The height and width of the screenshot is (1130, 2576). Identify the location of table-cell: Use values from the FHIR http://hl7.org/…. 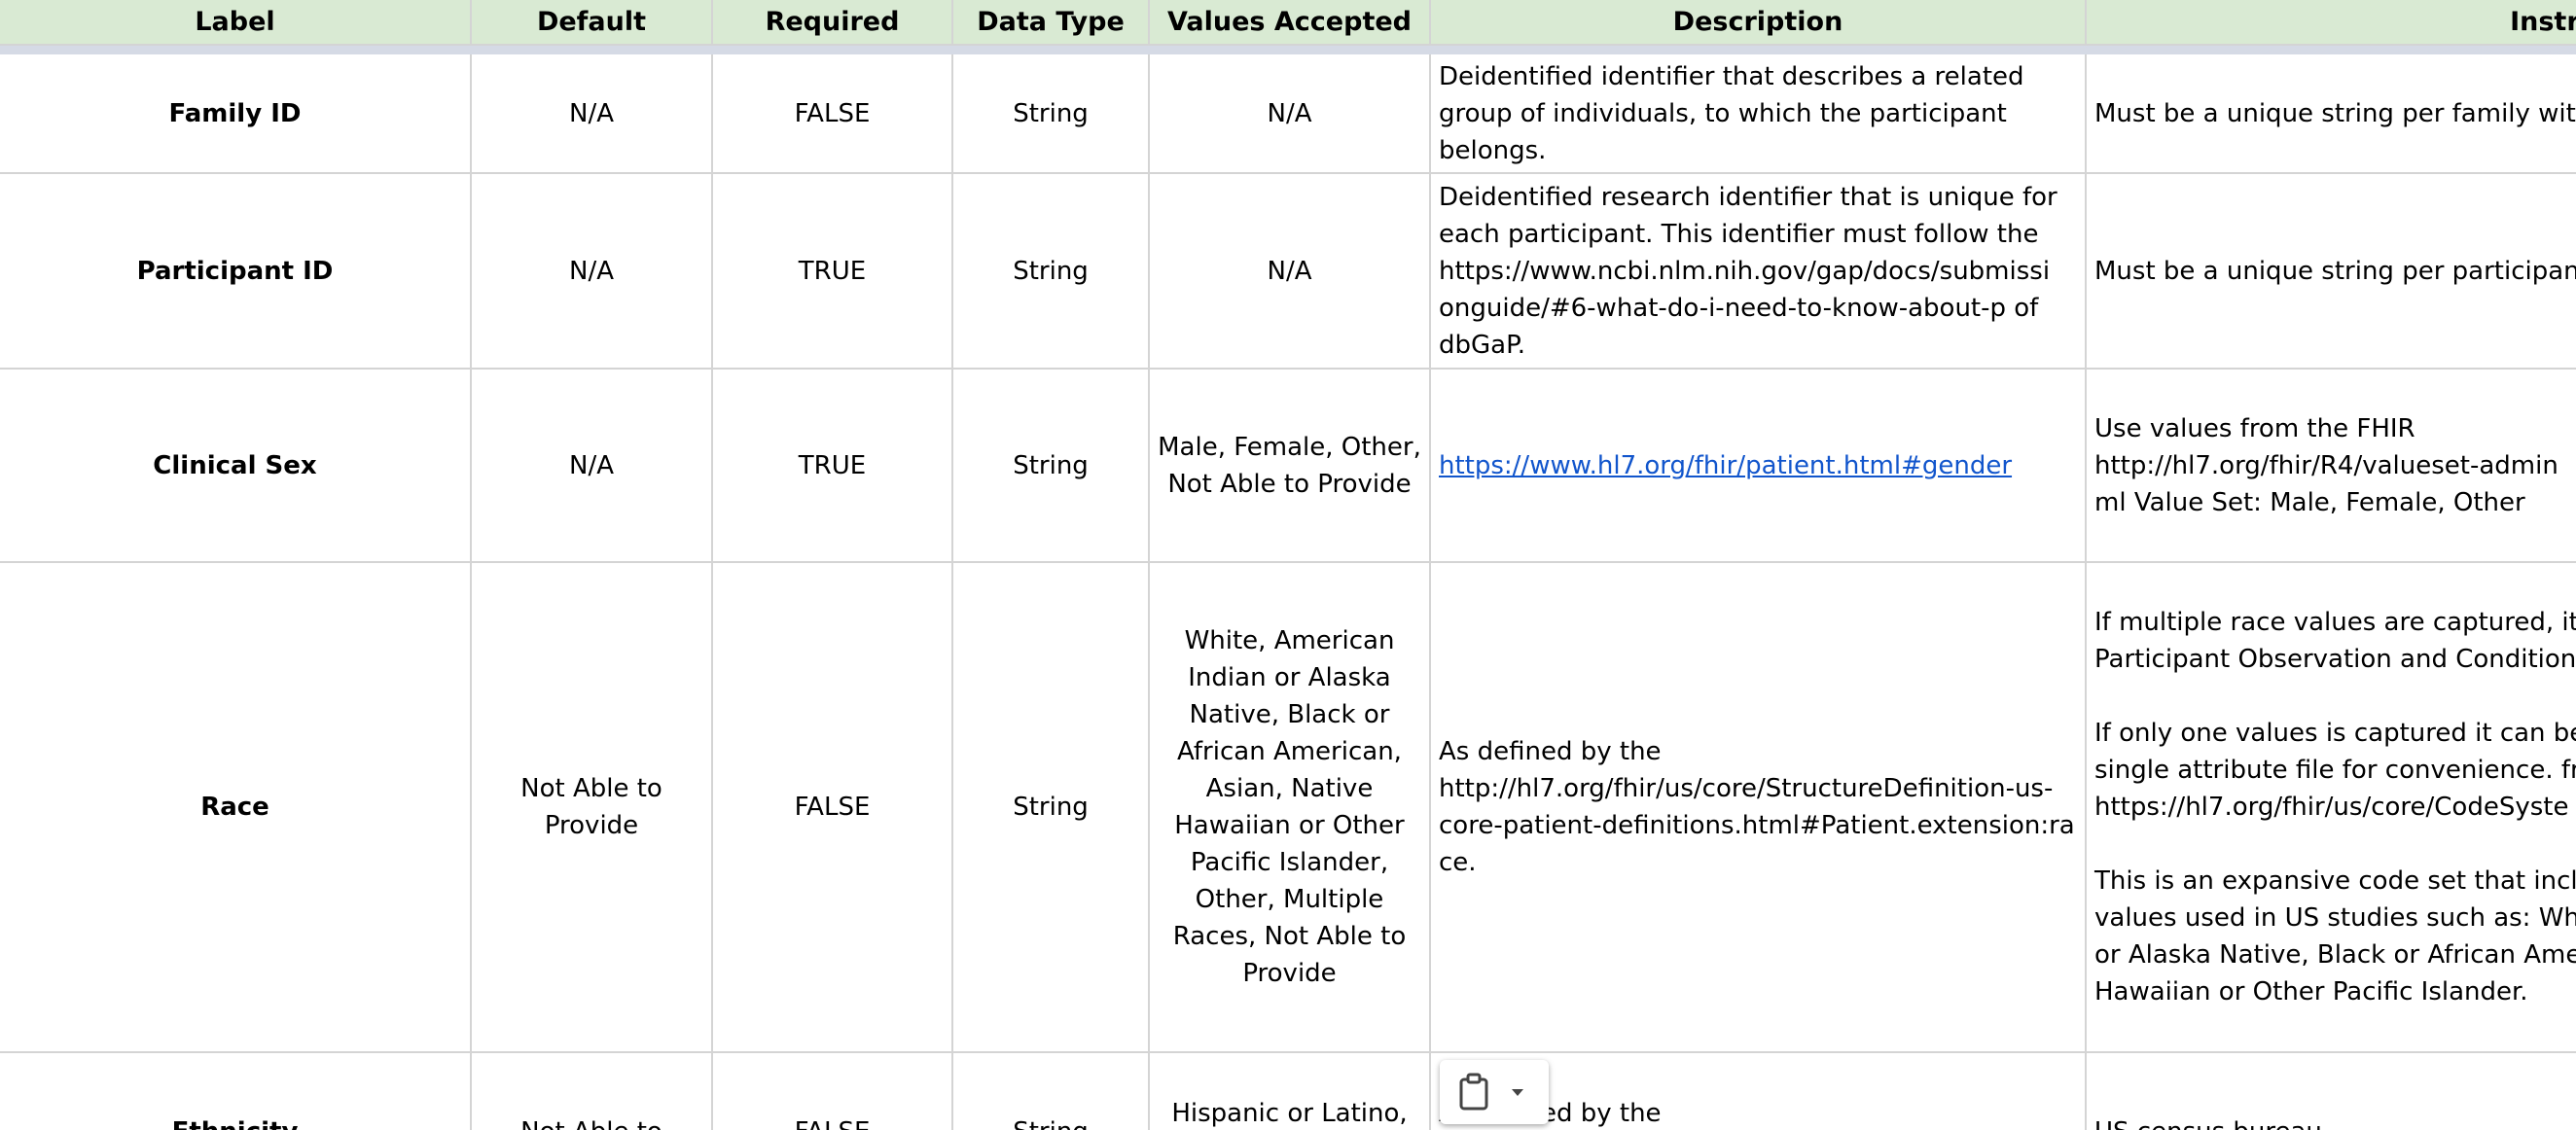
(2331, 466).